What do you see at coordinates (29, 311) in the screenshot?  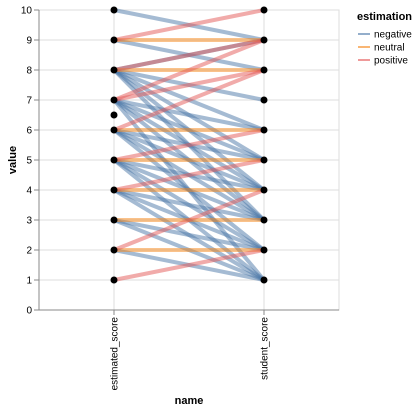 I see `y-tick-label: 0` at bounding box center [29, 311].